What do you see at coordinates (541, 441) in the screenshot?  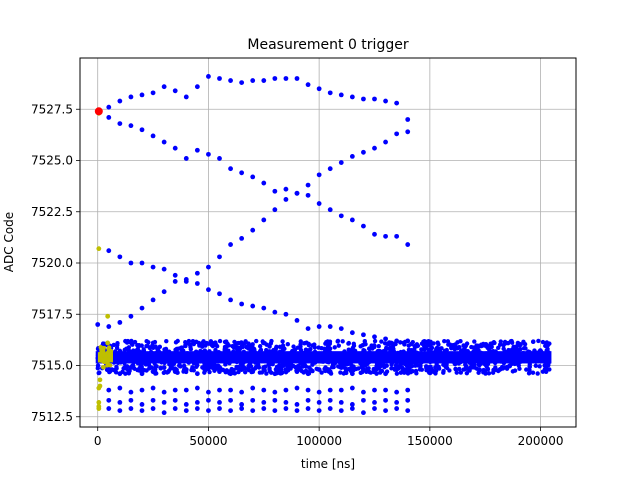 I see `x-tick-label: 200000` at bounding box center [541, 441].